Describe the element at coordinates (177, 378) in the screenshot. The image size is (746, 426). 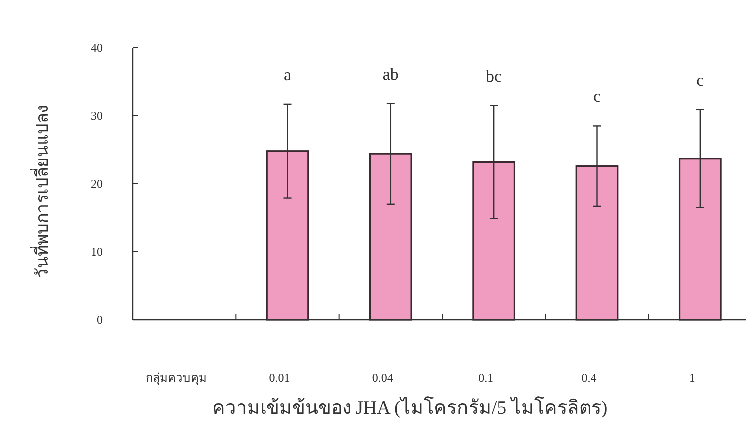
I see `x-tick-label: กลุ่มควบคุม` at that location.